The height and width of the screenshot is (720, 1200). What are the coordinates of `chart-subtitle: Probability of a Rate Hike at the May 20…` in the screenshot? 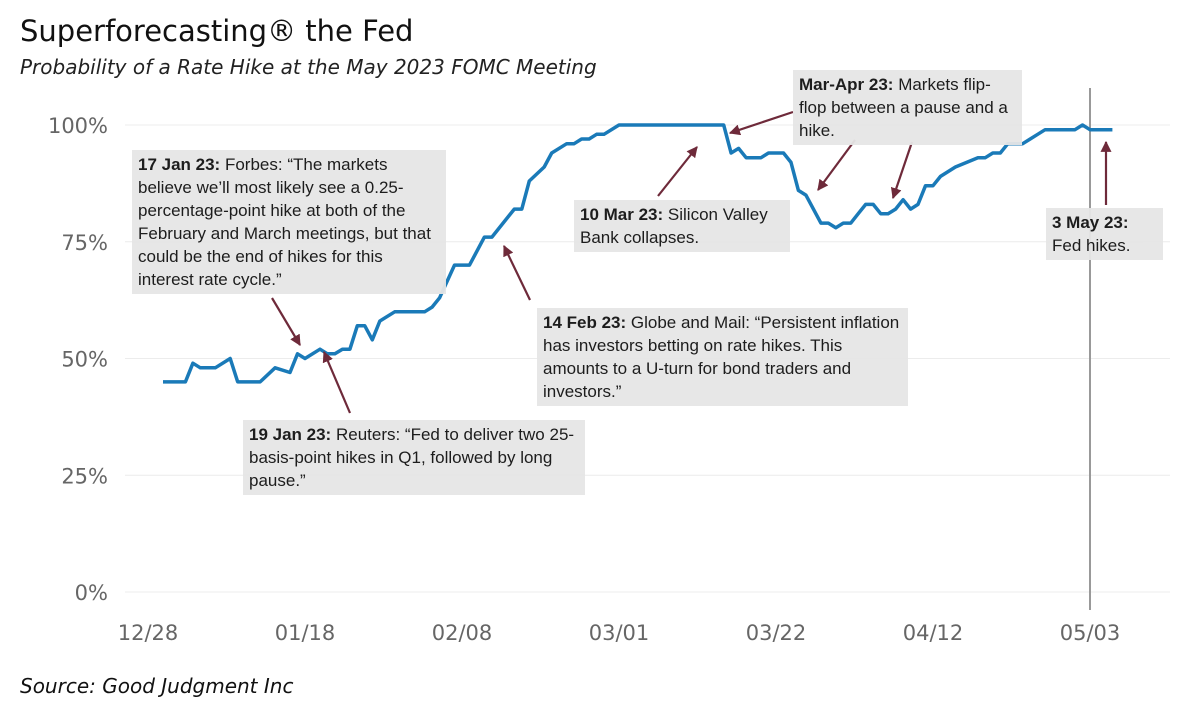 It's located at (308, 67).